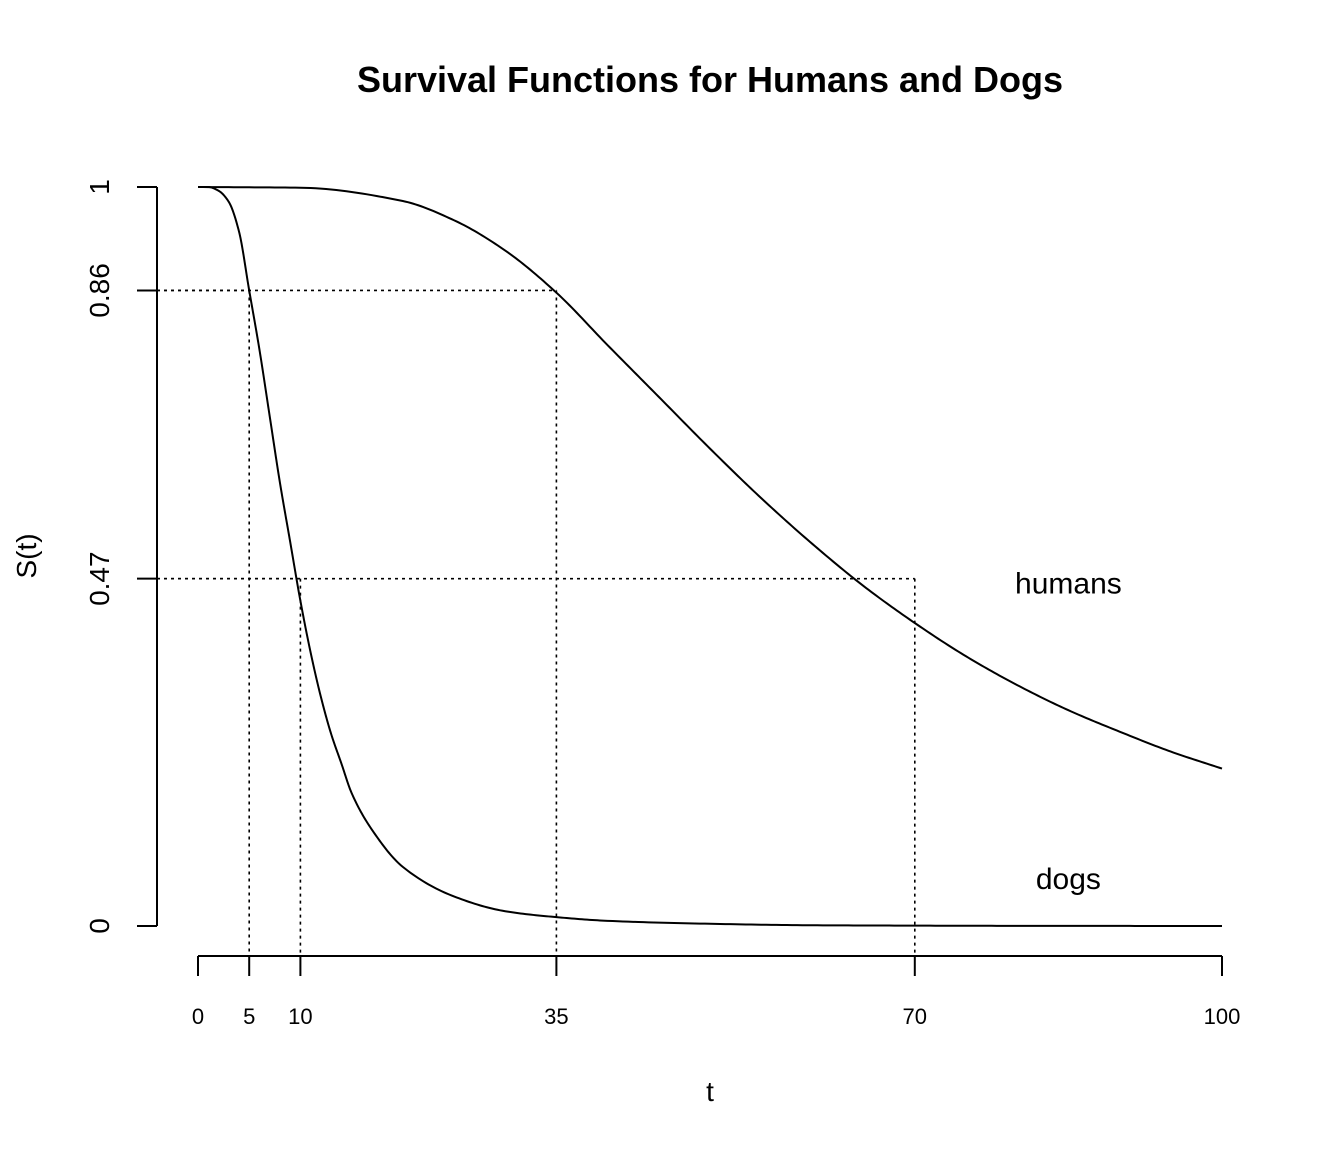  I want to click on x-tick-label: 10, so click(300, 1016).